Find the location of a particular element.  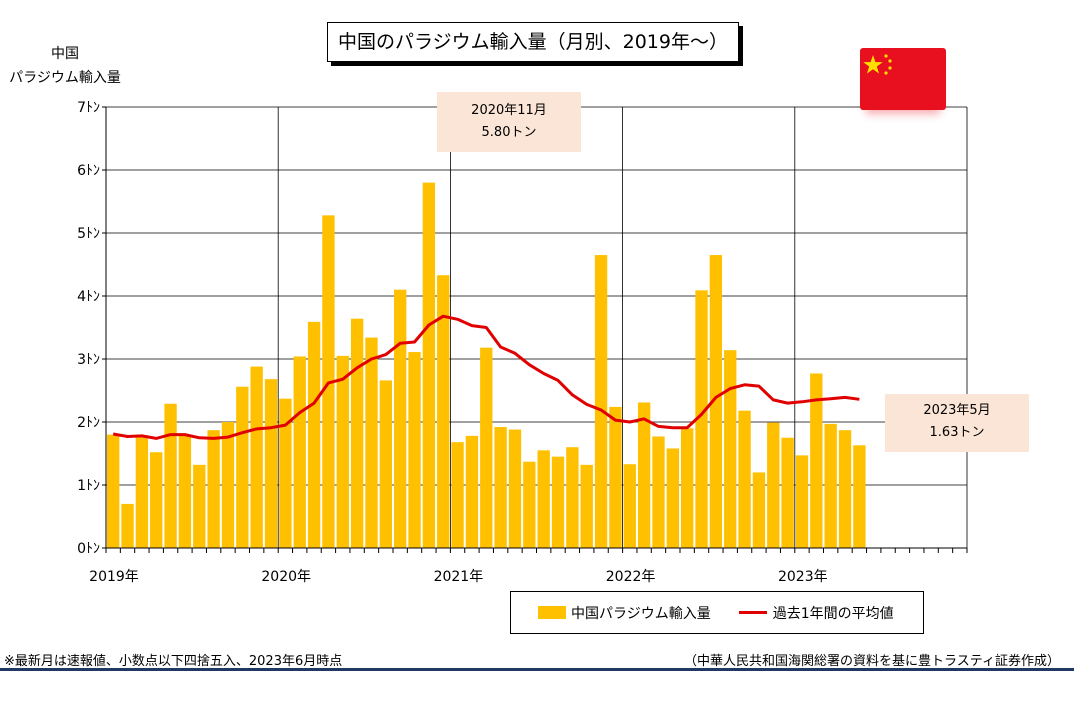

x-tick-label: 2021年 is located at coordinates (459, 577).